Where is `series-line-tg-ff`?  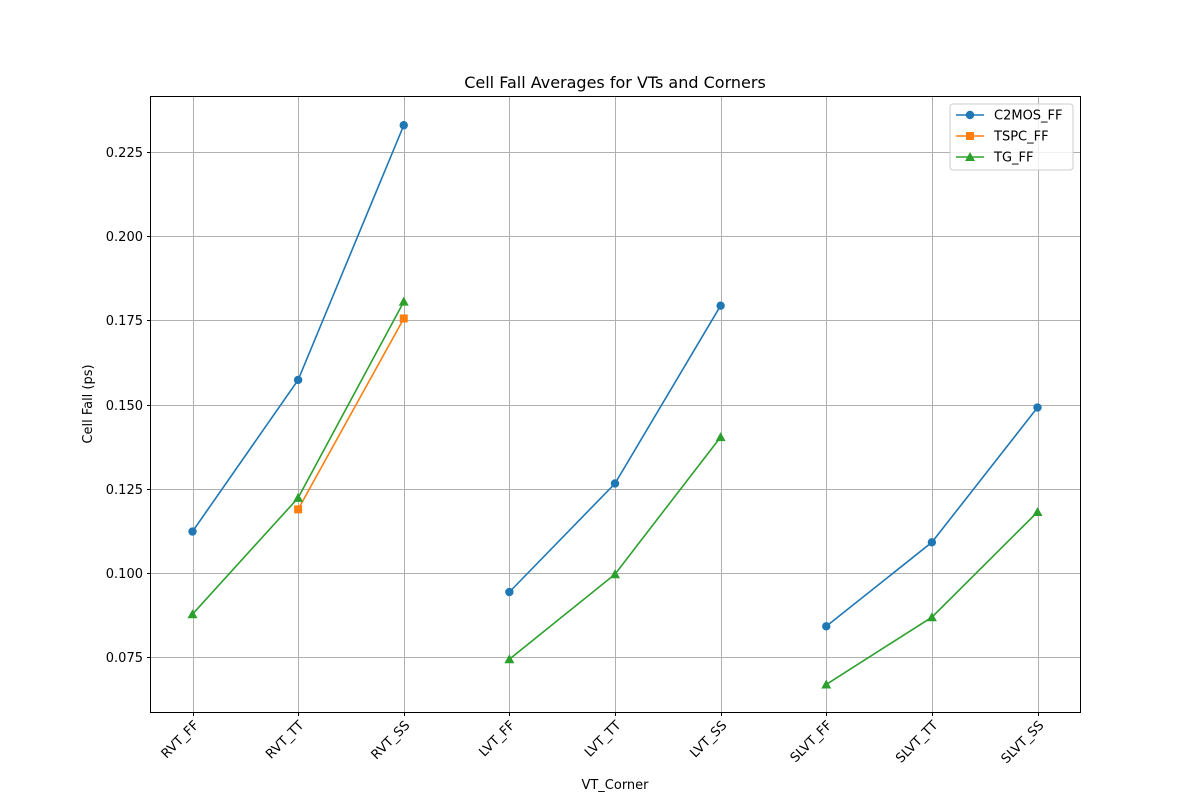
series-line-tg-ff is located at coordinates (932, 598).